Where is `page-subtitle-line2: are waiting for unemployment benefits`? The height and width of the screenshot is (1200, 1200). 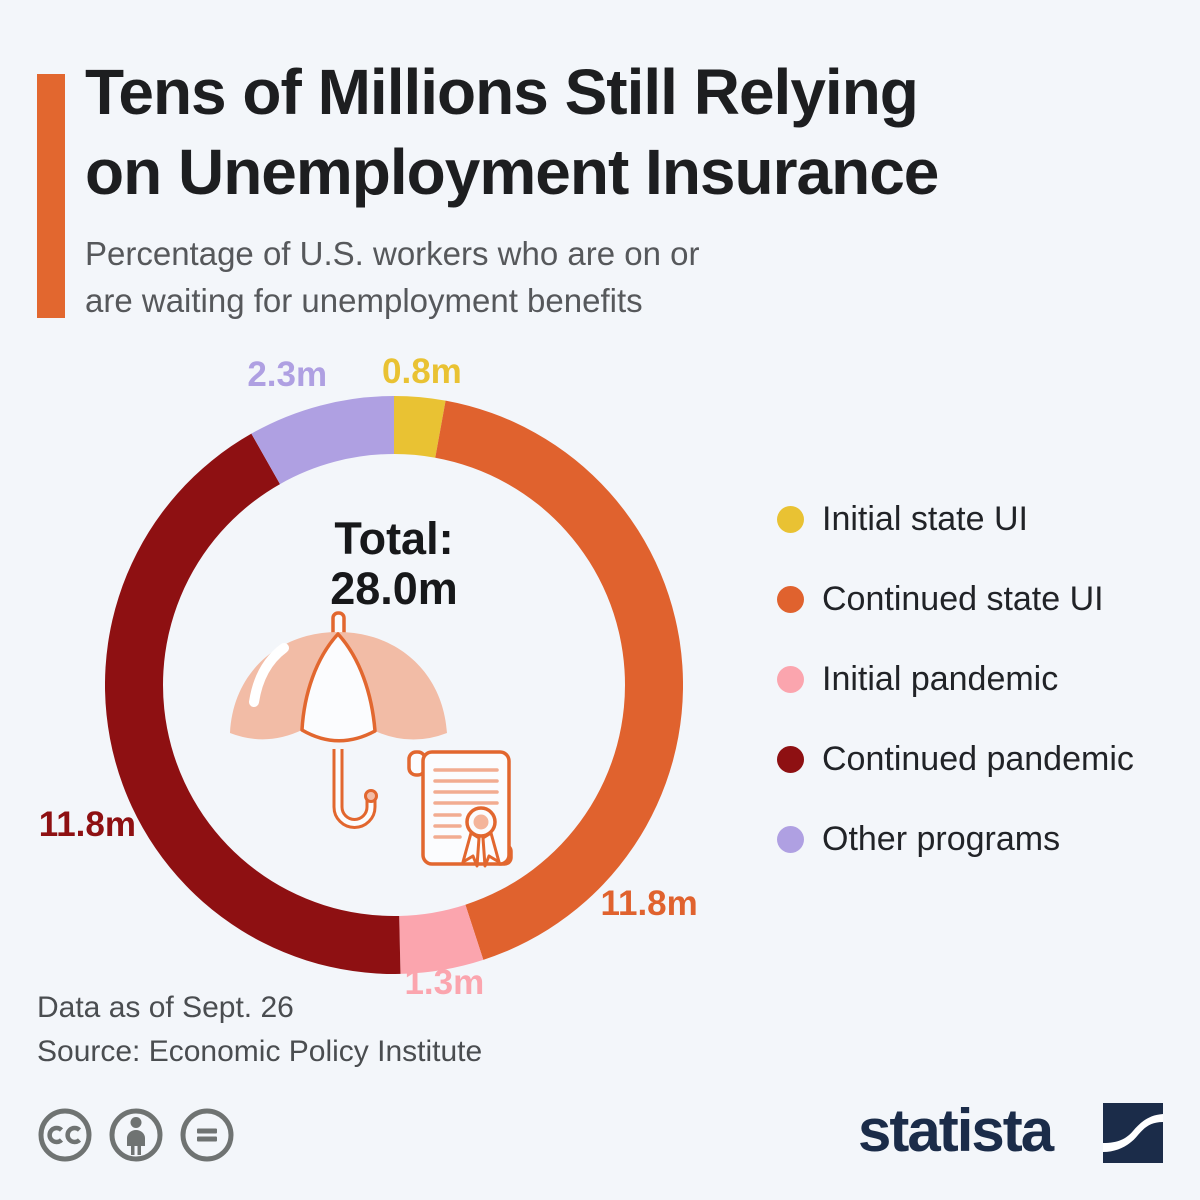 page-subtitle-line2: are waiting for unemployment benefits is located at coordinates (364, 300).